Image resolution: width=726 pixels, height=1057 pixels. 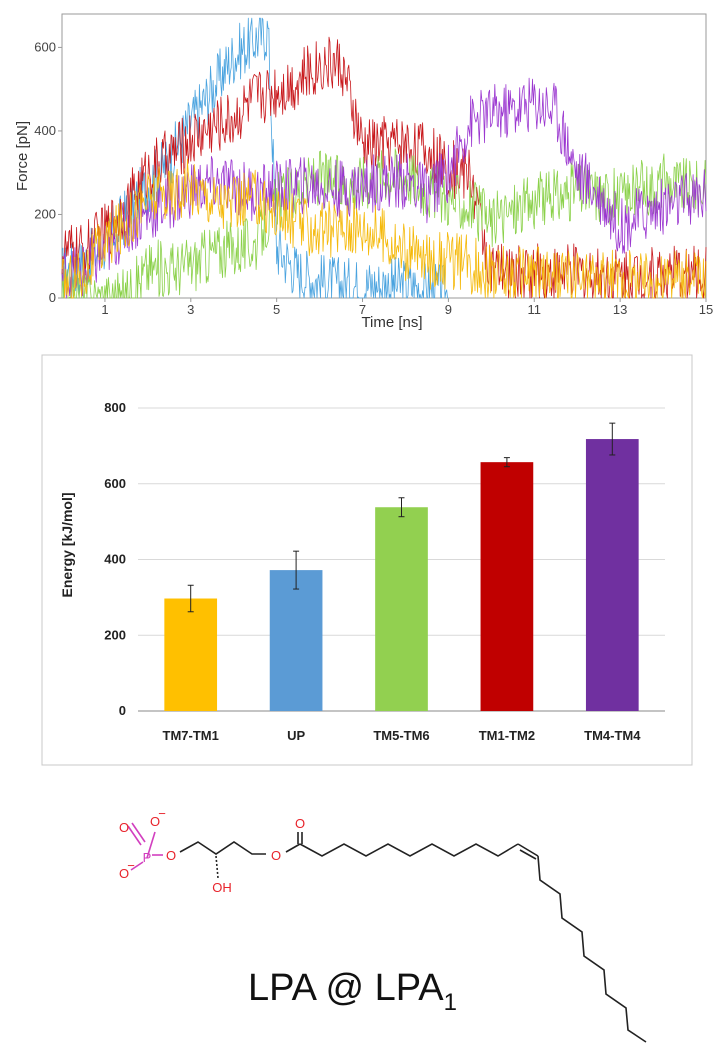 I want to click on energy-category-label: TM5-TM6, so click(x=401, y=735).